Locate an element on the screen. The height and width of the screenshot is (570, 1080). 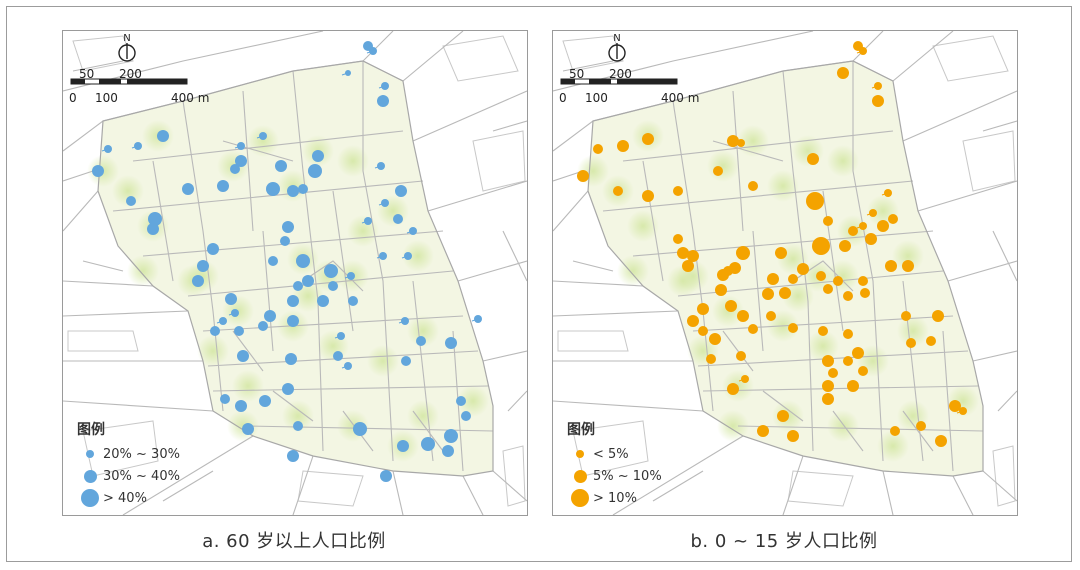
scale-label-400m: 400 m is located at coordinates (680, 98).